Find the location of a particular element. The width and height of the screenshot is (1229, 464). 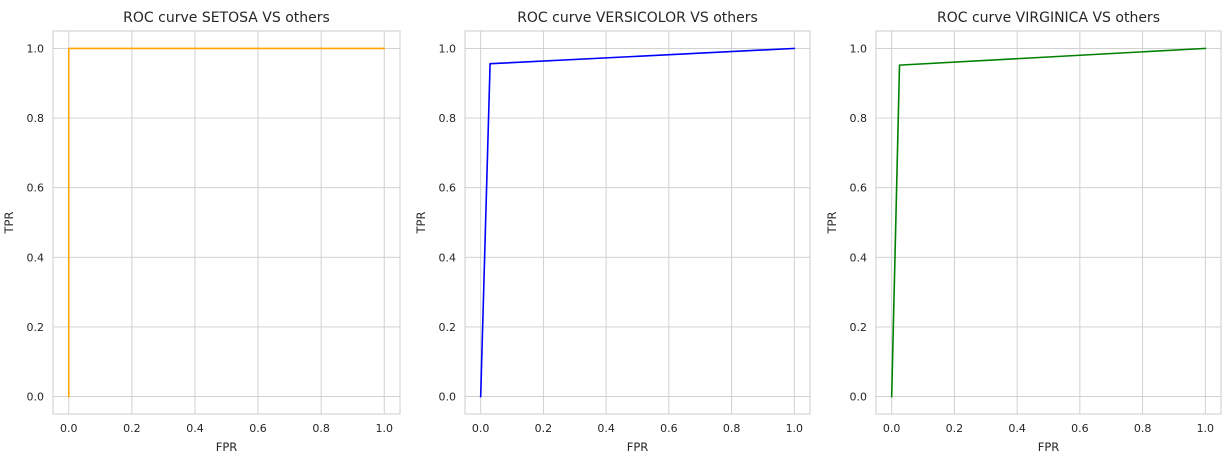

chart-title: ROC curve SETOSA VS others is located at coordinates (226, 18).